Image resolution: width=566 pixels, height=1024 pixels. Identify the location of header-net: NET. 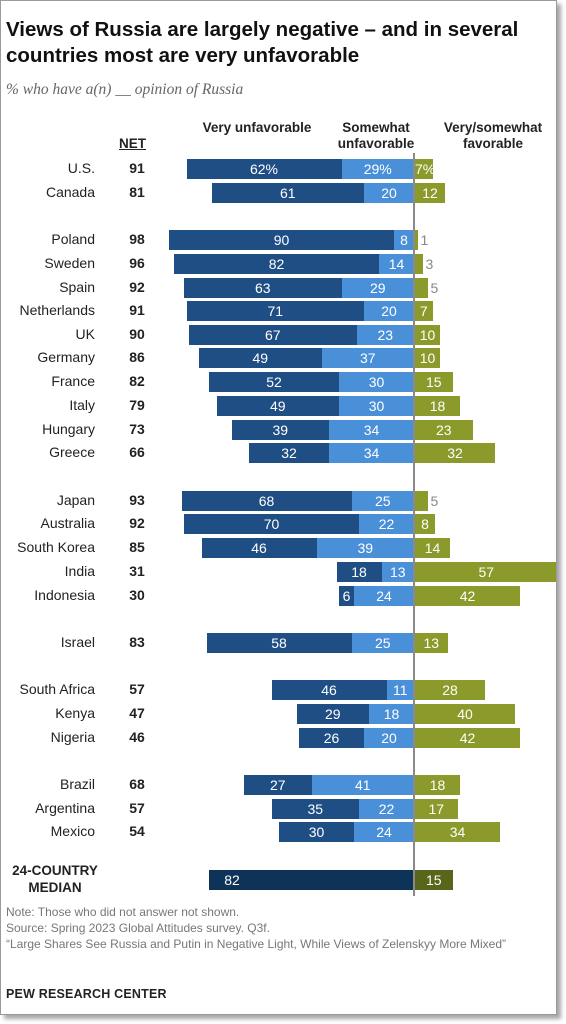
(132, 143).